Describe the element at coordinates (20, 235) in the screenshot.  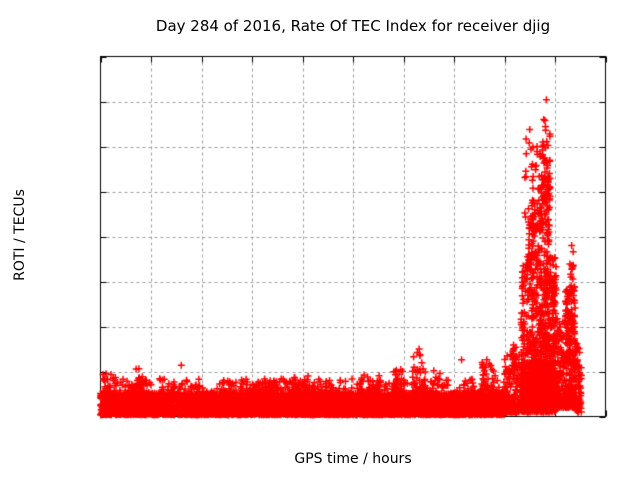
I see `y-axis-label: ROTI / TECUs` at that location.